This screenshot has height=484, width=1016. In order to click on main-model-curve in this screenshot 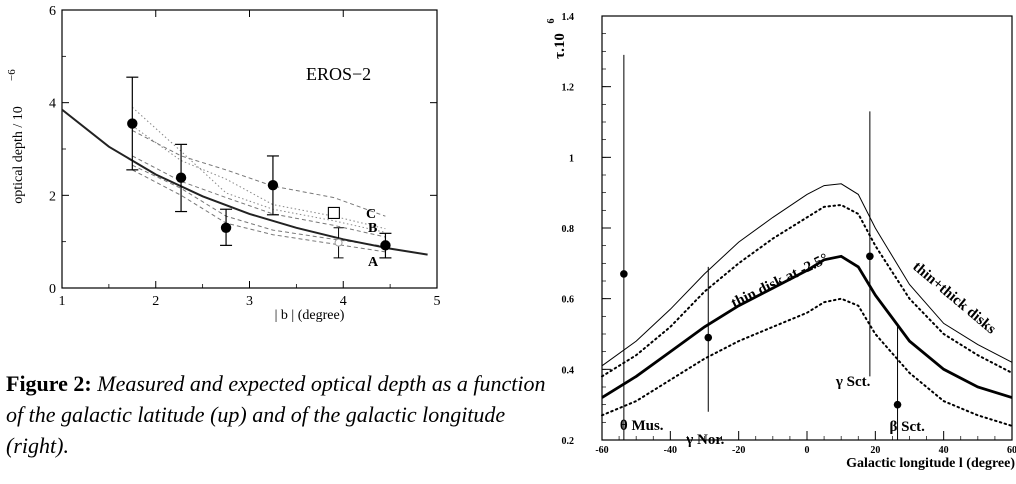, I will do `click(244, 182)`.